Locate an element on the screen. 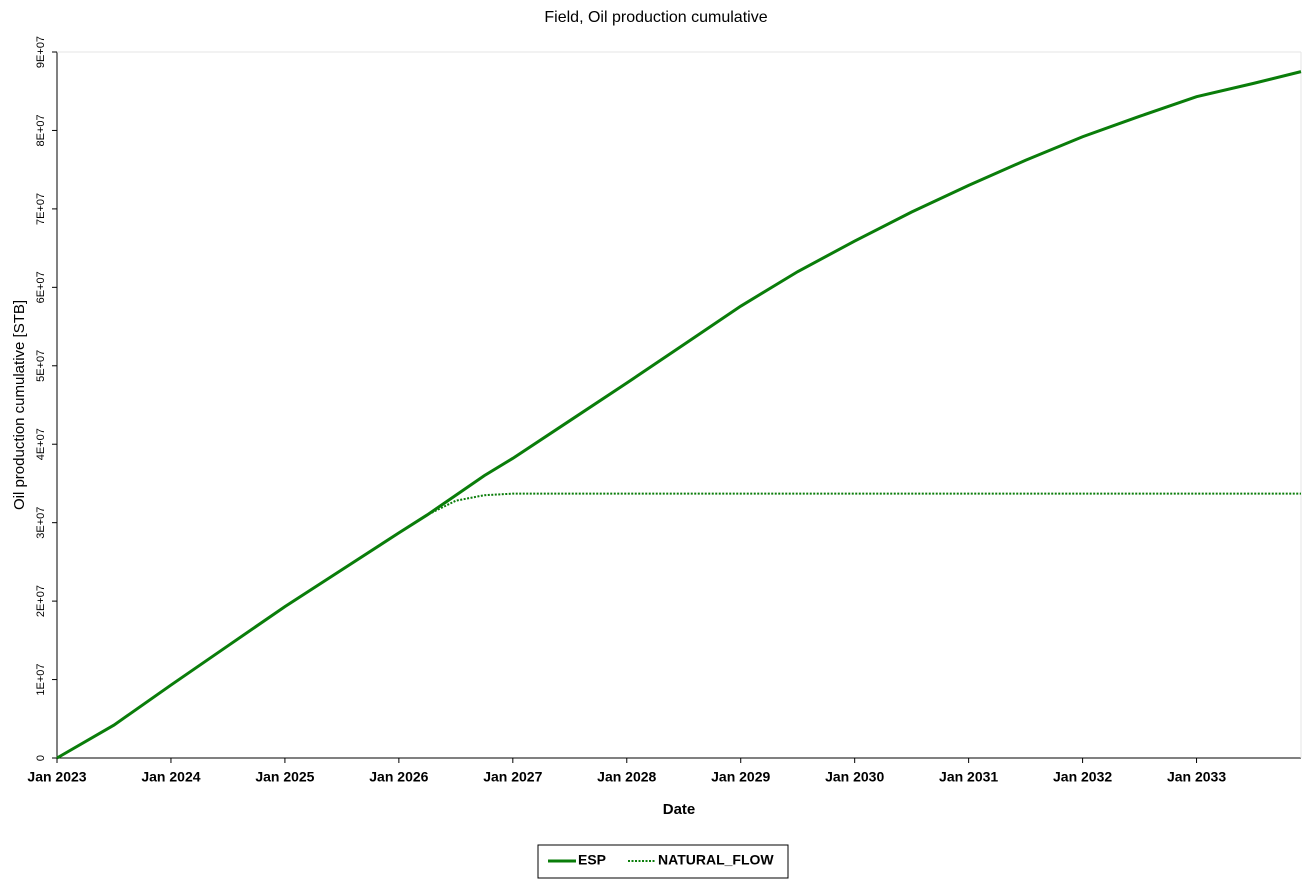 The width and height of the screenshot is (1303, 884). x-tick-label: Jan 2033 is located at coordinates (1196, 777).